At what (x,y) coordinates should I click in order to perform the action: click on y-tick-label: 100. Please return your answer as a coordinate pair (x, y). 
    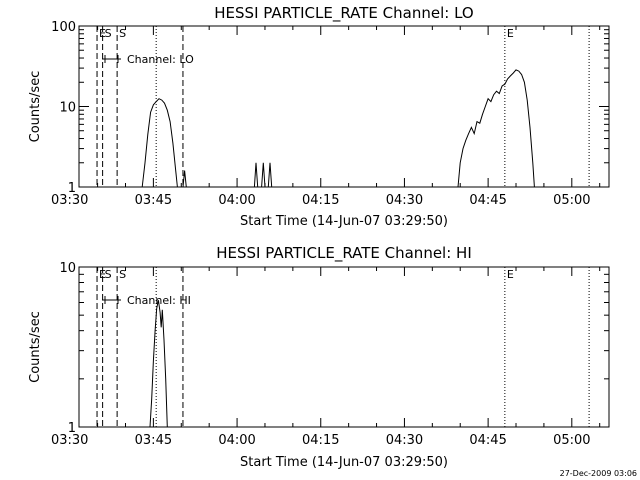
    Looking at the image, I should click on (63, 27).